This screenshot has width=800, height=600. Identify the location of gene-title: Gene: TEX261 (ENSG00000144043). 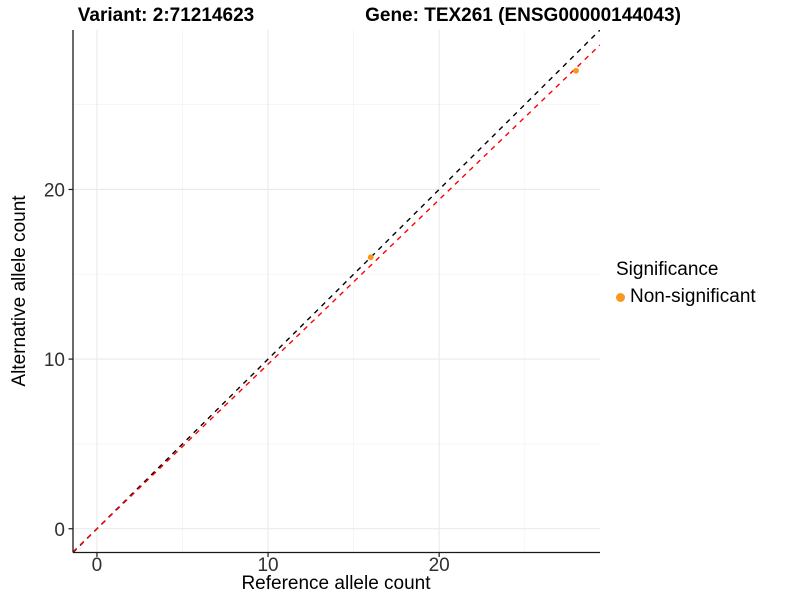
(523, 15).